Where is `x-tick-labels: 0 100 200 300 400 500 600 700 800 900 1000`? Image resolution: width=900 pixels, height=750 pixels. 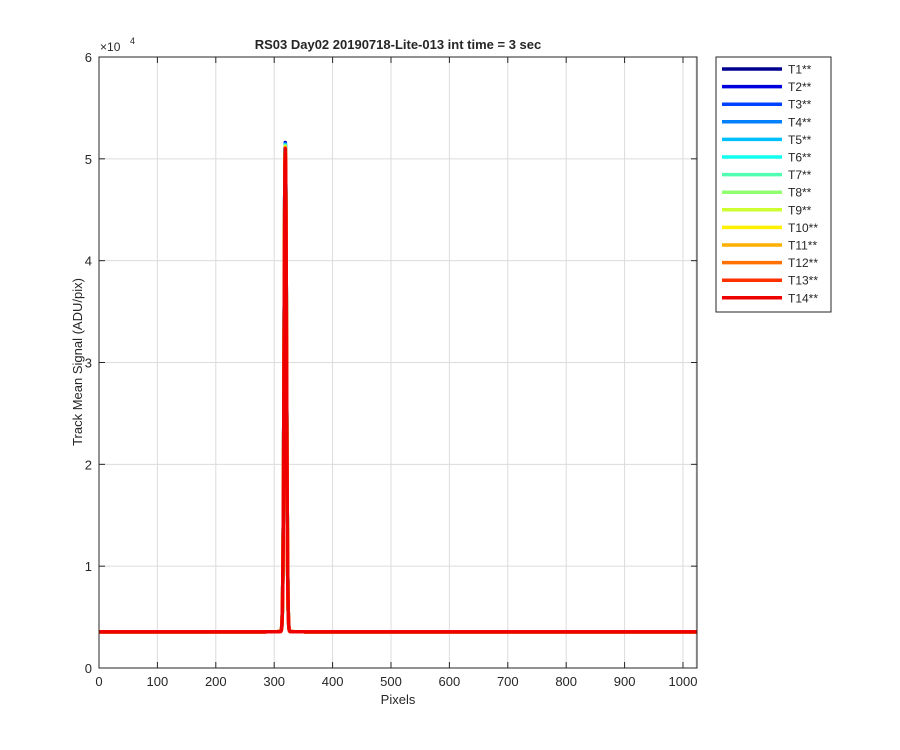 x-tick-labels: 0 100 200 300 400 500 600 700 800 900 1000 is located at coordinates (396, 681).